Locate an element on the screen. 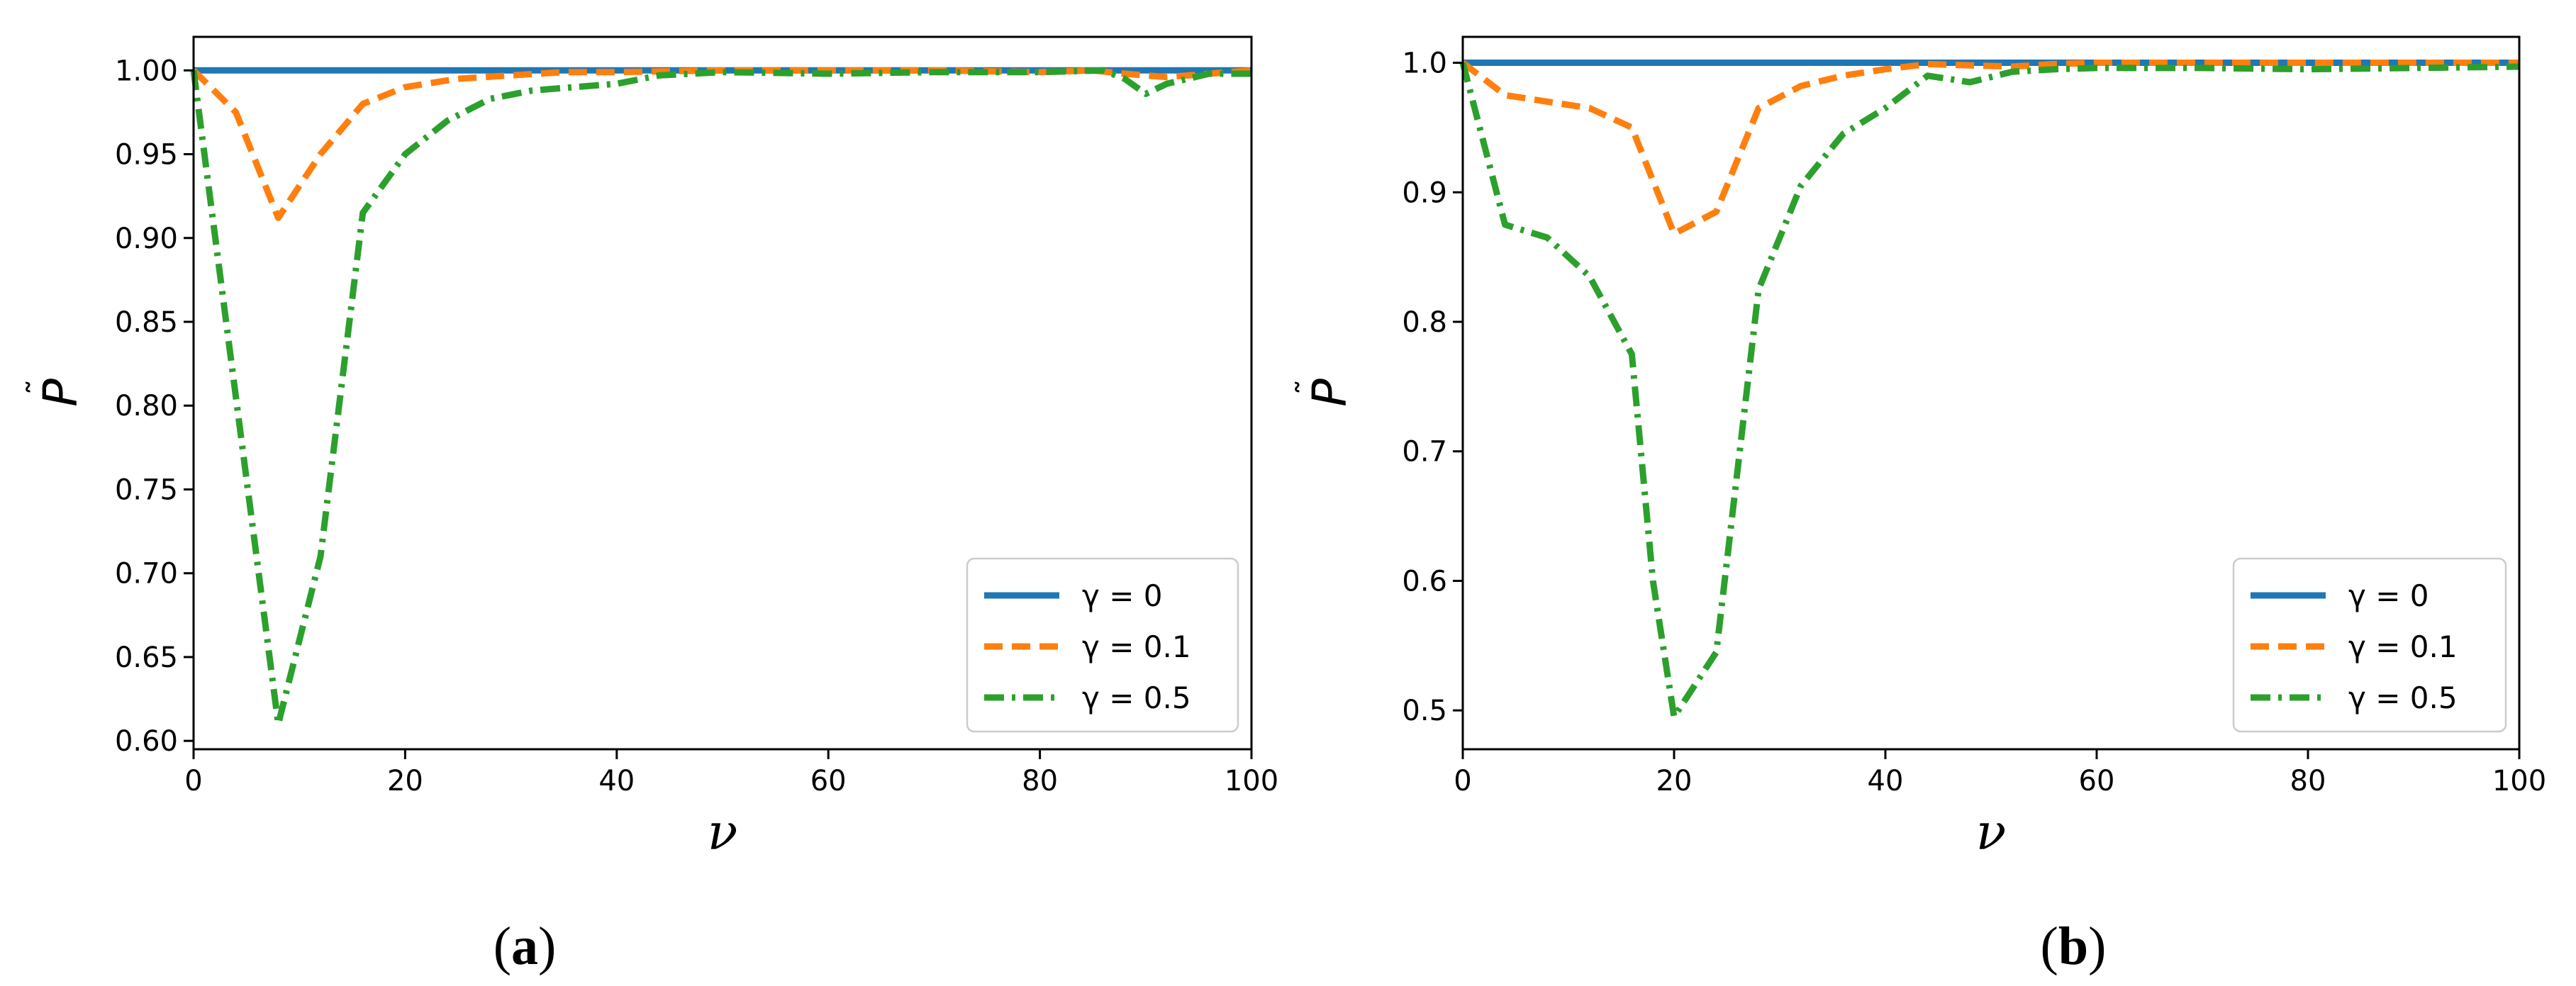  panel-letter-a: a is located at coordinates (524, 946).